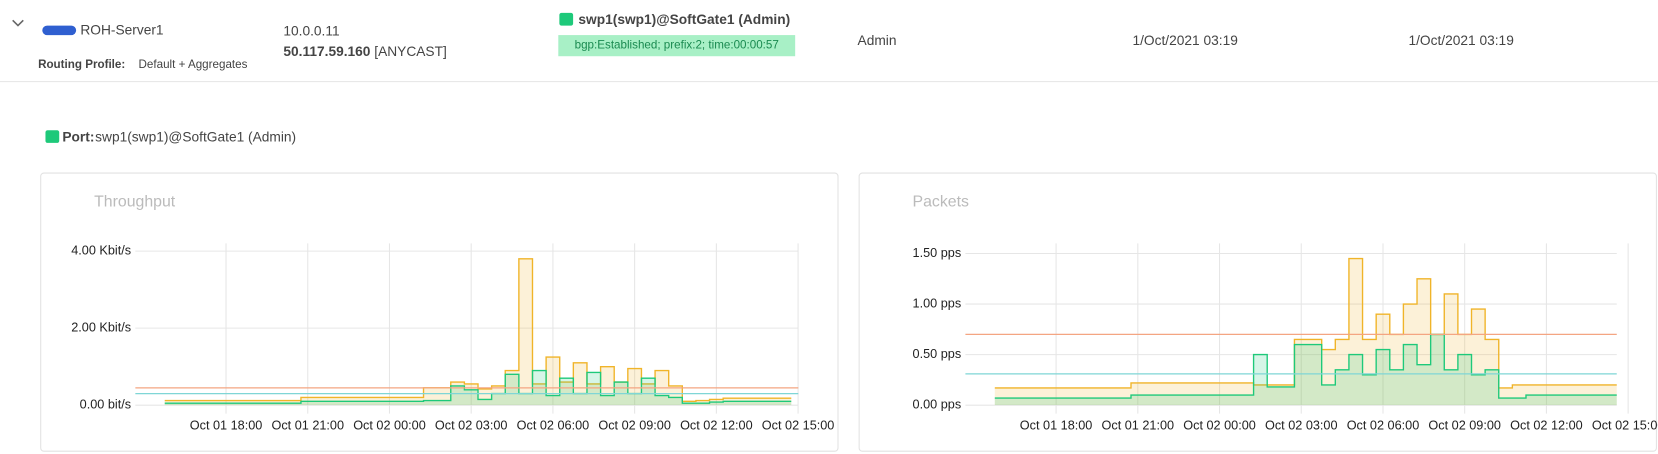  I want to click on server-name: ROH-Server1, so click(121, 29).